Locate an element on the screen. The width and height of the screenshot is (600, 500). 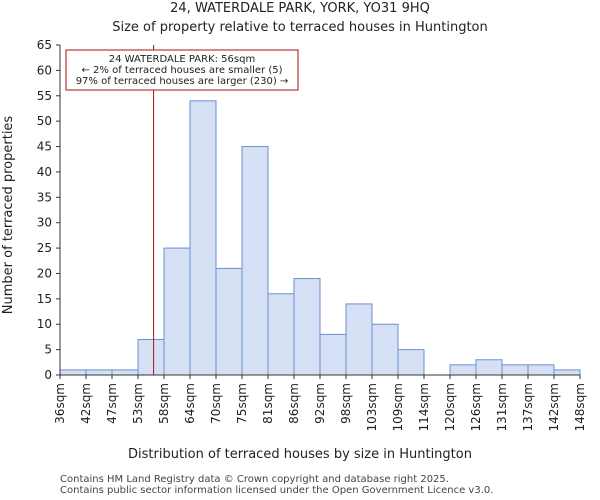
x-tick-label: 148sqm is located at coordinates (580, 407).